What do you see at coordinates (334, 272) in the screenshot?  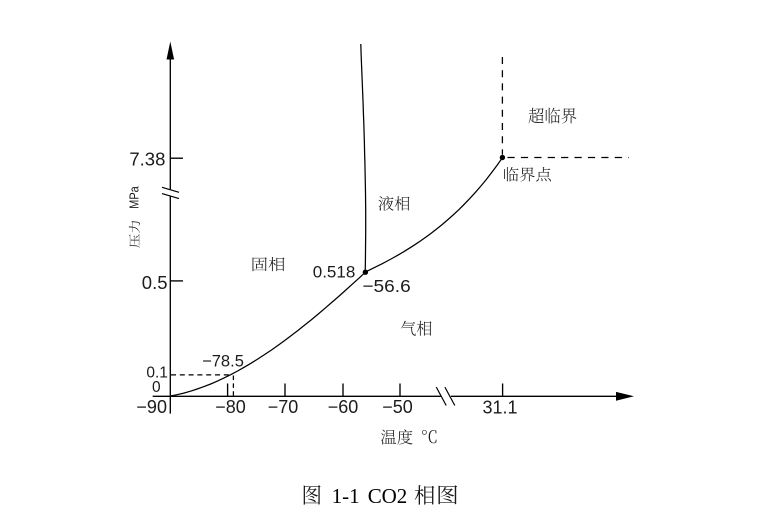 I see `svg-text: 0.518` at bounding box center [334, 272].